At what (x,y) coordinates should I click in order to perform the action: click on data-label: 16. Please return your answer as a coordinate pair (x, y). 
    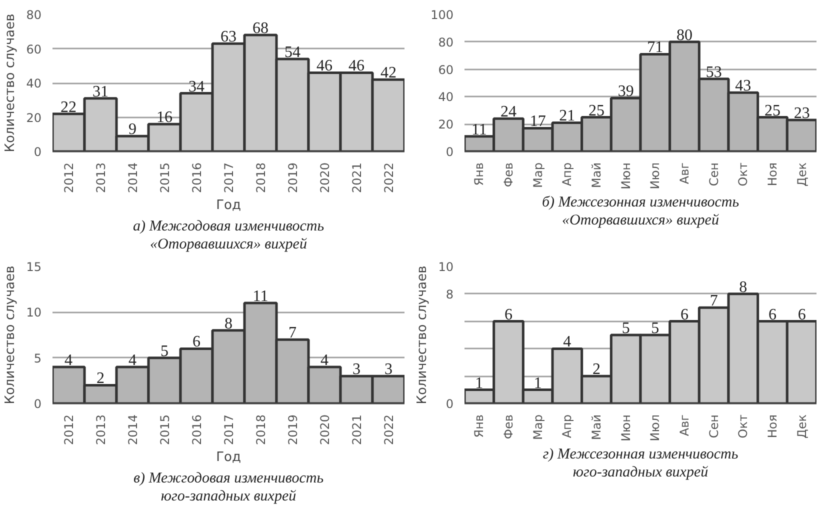
    Looking at the image, I should click on (164, 117).